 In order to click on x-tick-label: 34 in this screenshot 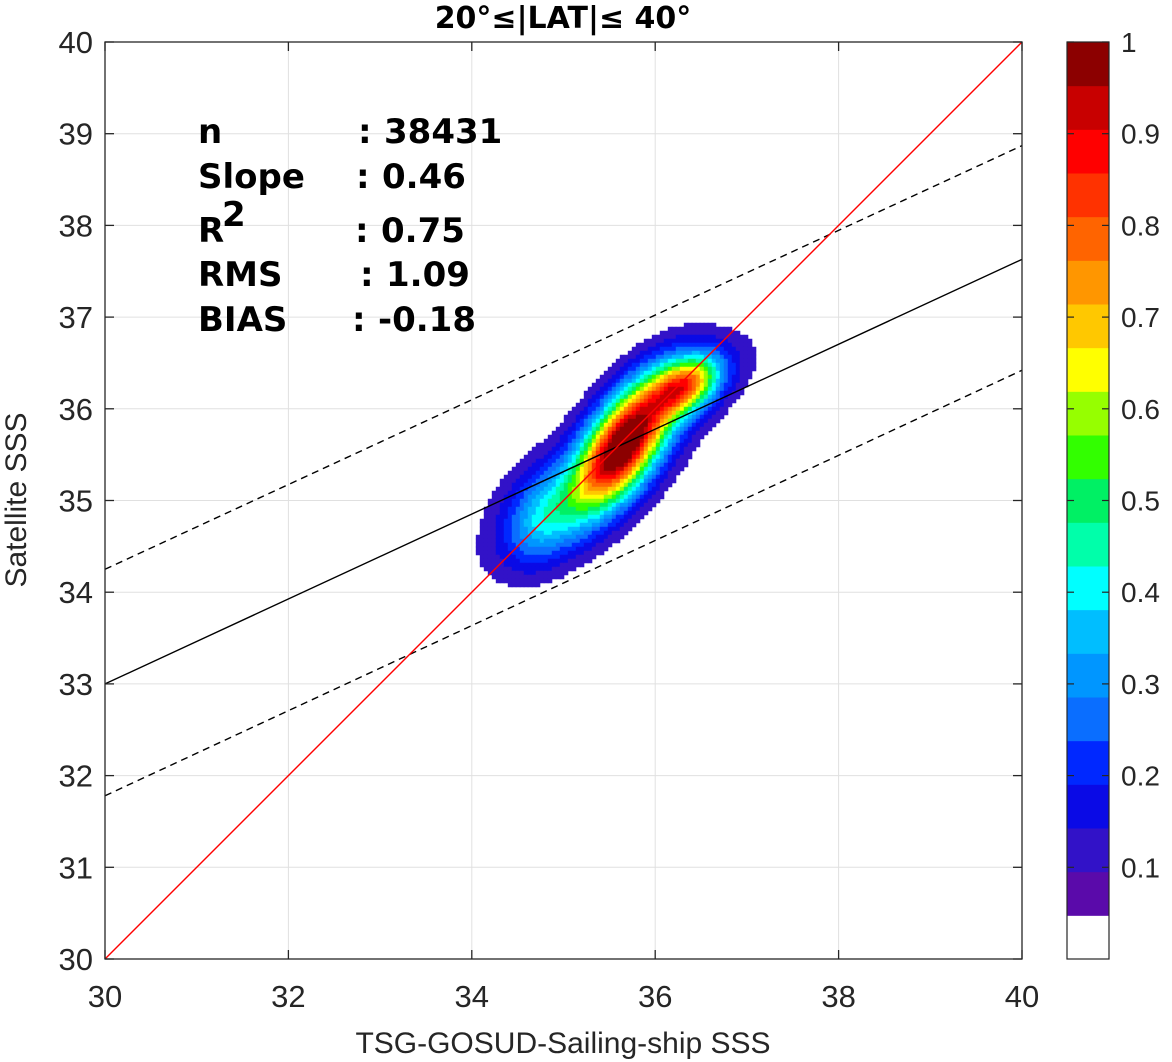, I will do `click(472, 996)`.